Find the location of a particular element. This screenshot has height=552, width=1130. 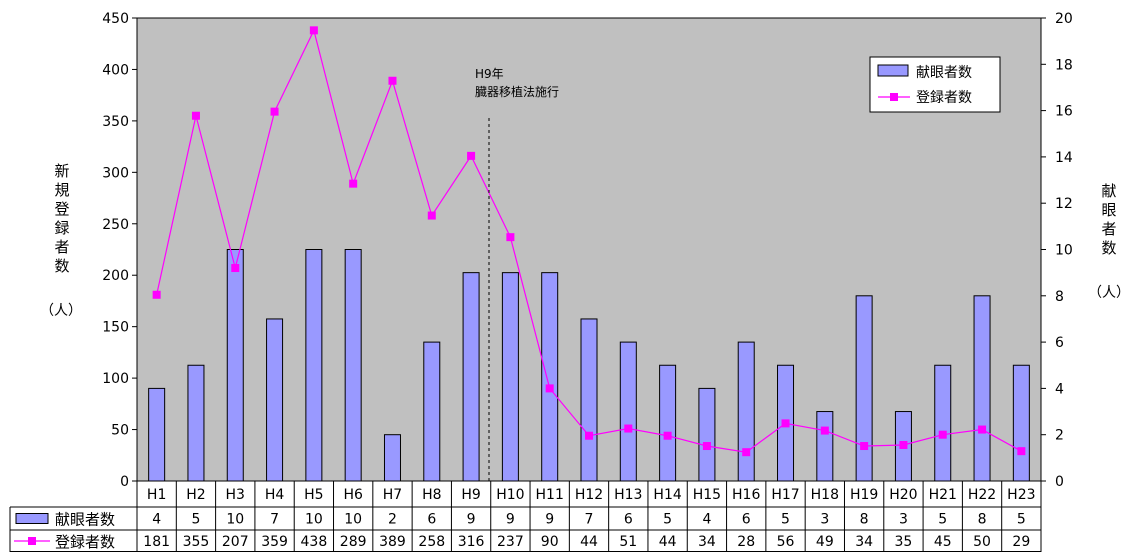

table-bar-value-H15: 4 is located at coordinates (706, 520).